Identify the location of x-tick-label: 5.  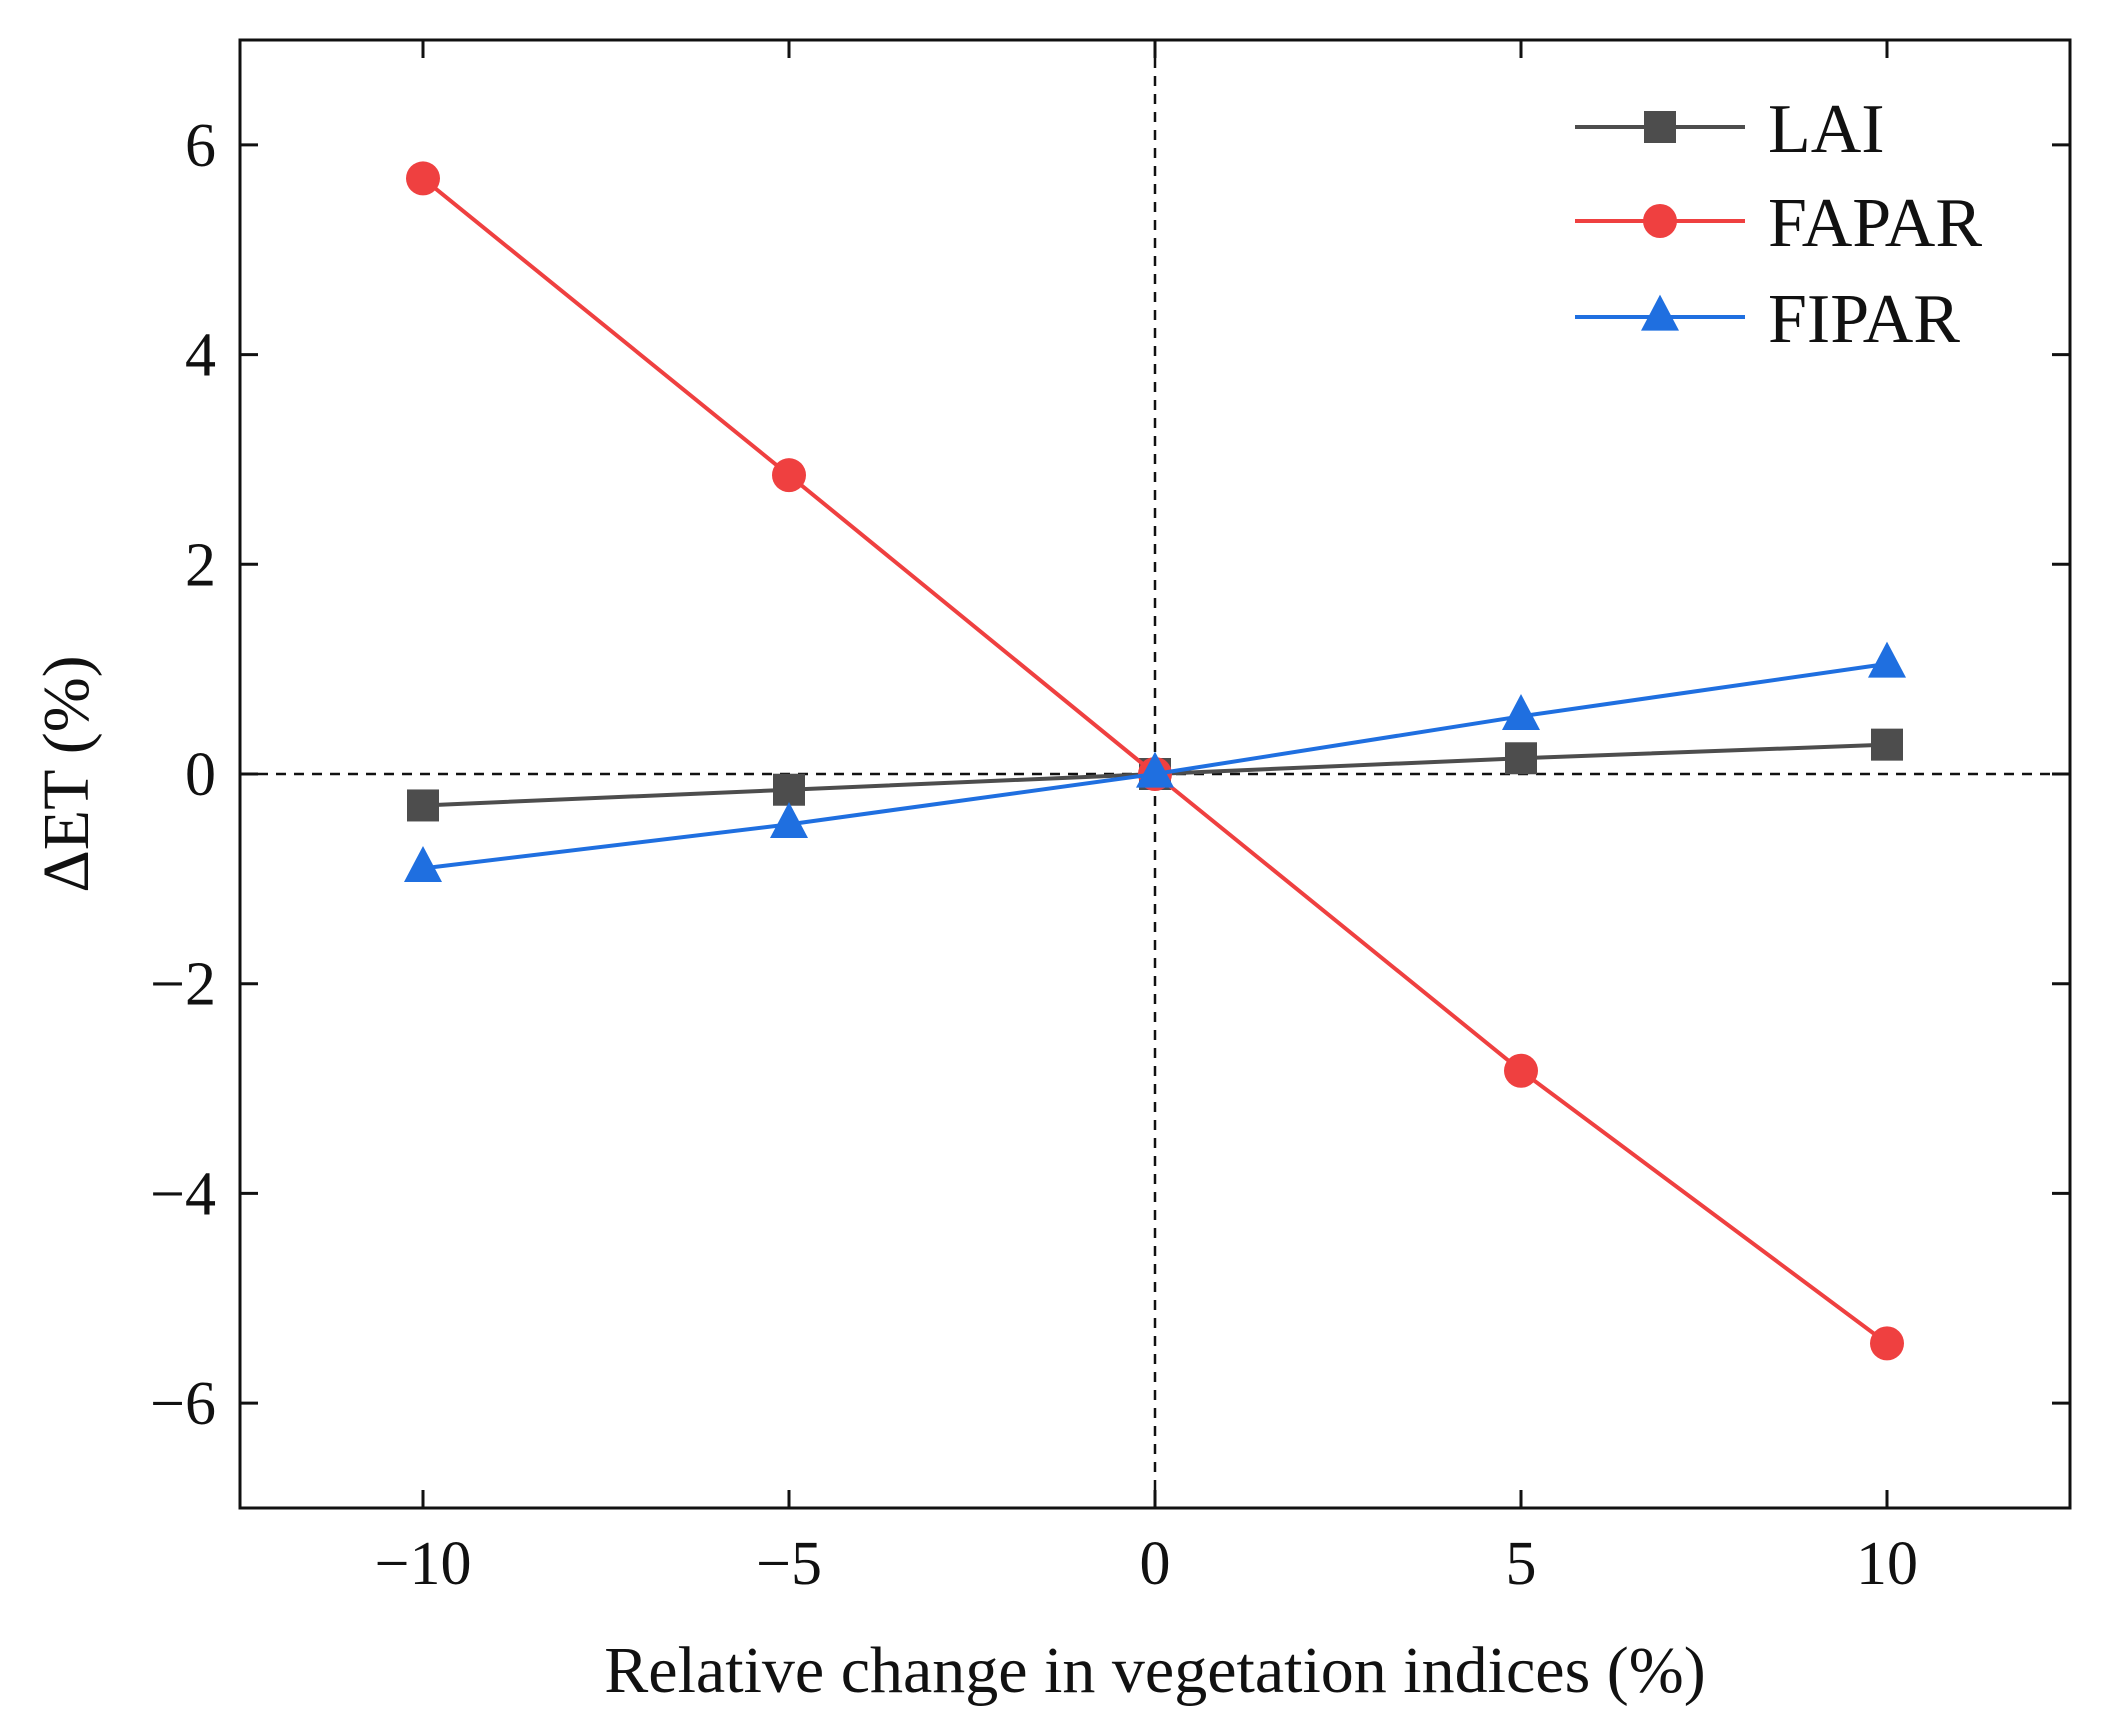
(1521, 1564).